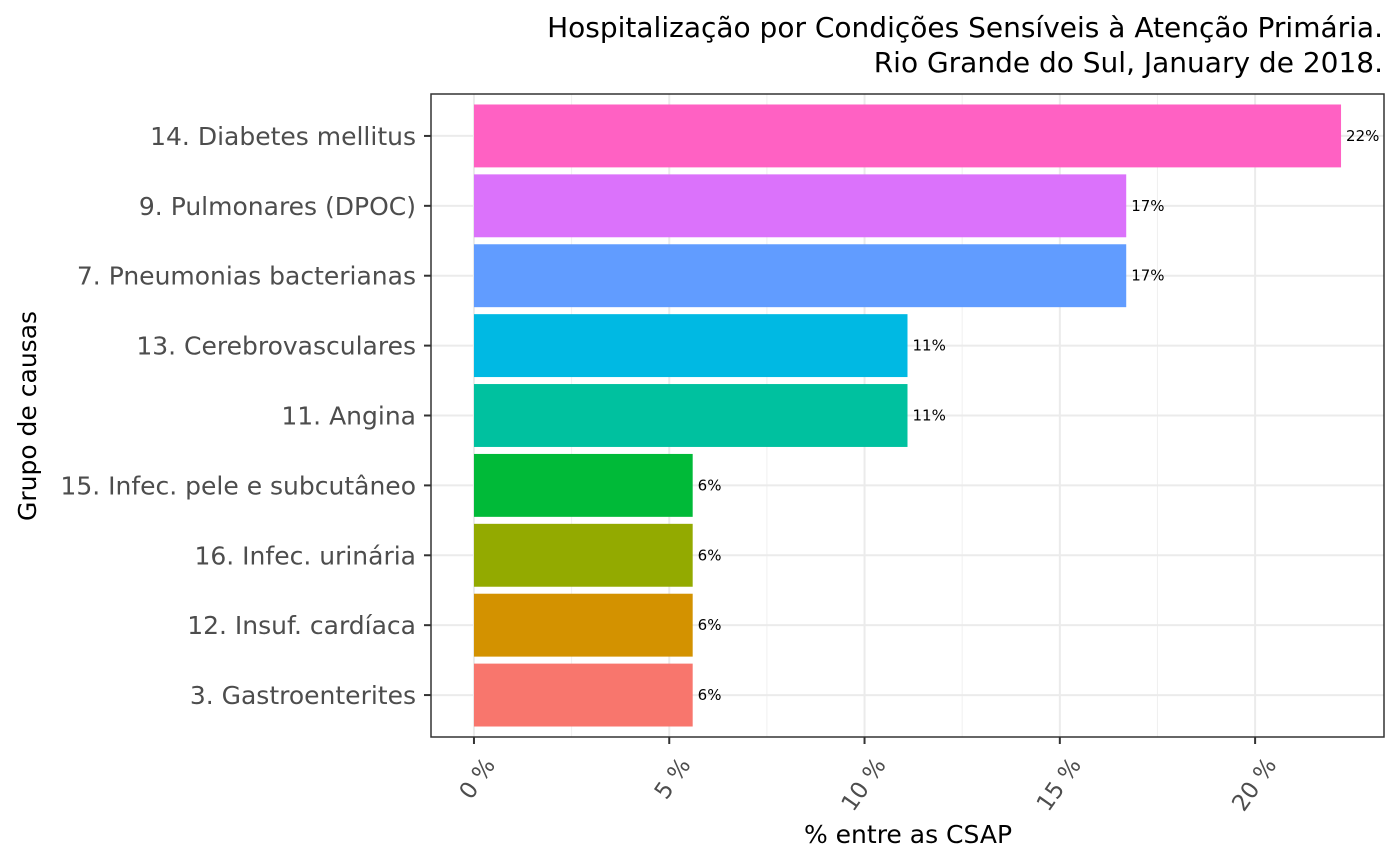  Describe the element at coordinates (246, 276) in the screenshot. I see `category-label: 7. Pneumonias bacterianas` at that location.